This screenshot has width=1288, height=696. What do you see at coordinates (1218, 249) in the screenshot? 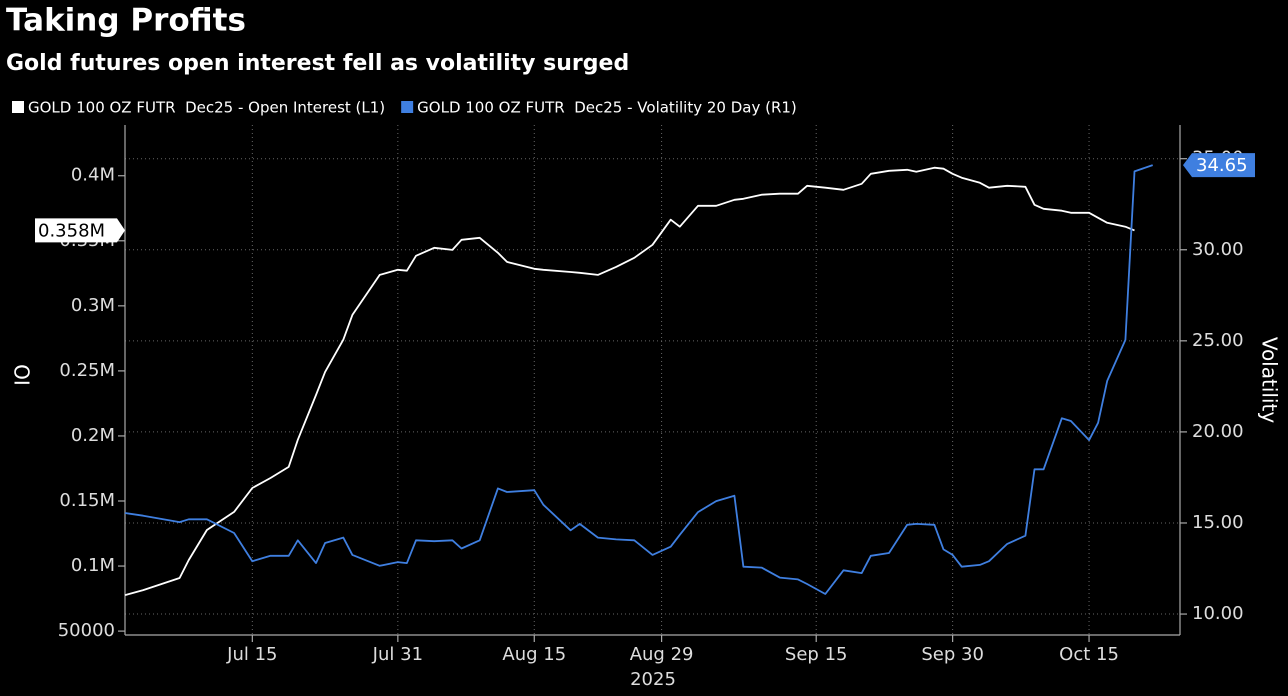
I see `y2-tick-label: 30.00` at bounding box center [1218, 249].